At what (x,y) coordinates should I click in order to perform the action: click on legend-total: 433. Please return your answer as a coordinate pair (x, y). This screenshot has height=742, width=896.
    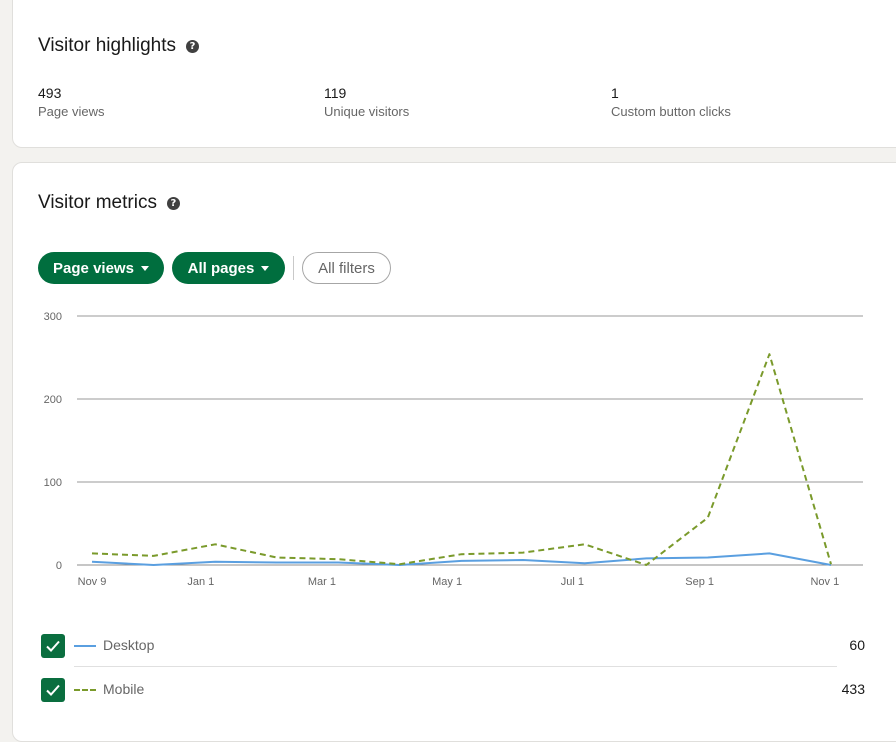
    Looking at the image, I should click on (853, 689).